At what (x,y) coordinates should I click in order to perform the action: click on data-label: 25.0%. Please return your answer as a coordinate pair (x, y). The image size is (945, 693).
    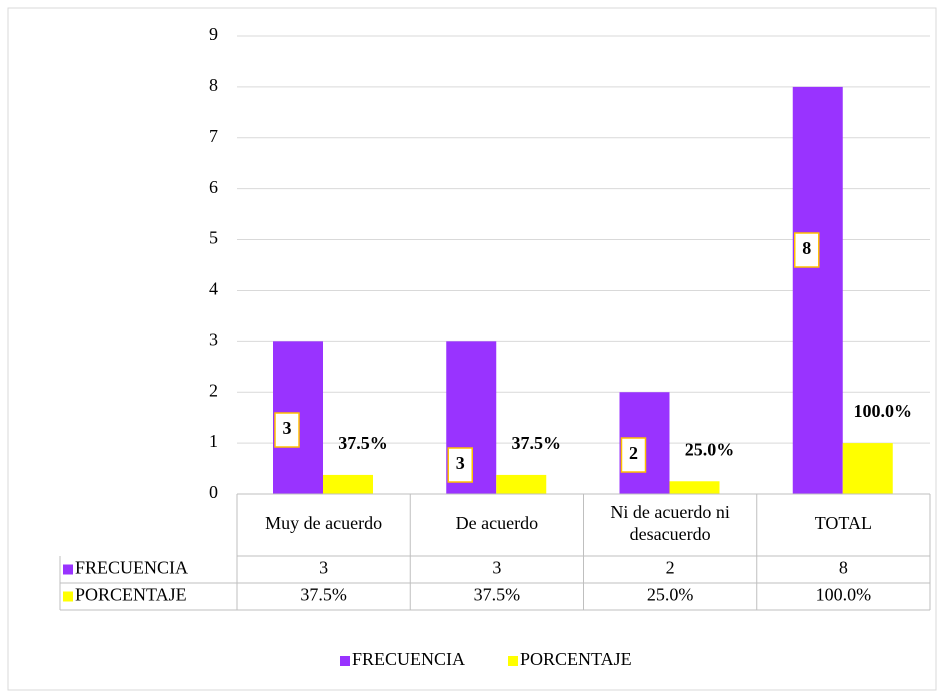
    Looking at the image, I should click on (710, 449).